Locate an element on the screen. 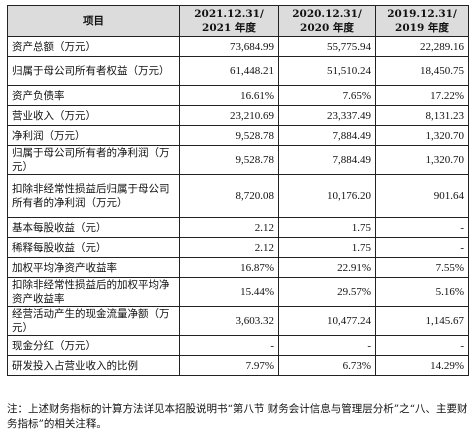 The image size is (474, 437). row-value-2019: 14.29% is located at coordinates (422, 365).